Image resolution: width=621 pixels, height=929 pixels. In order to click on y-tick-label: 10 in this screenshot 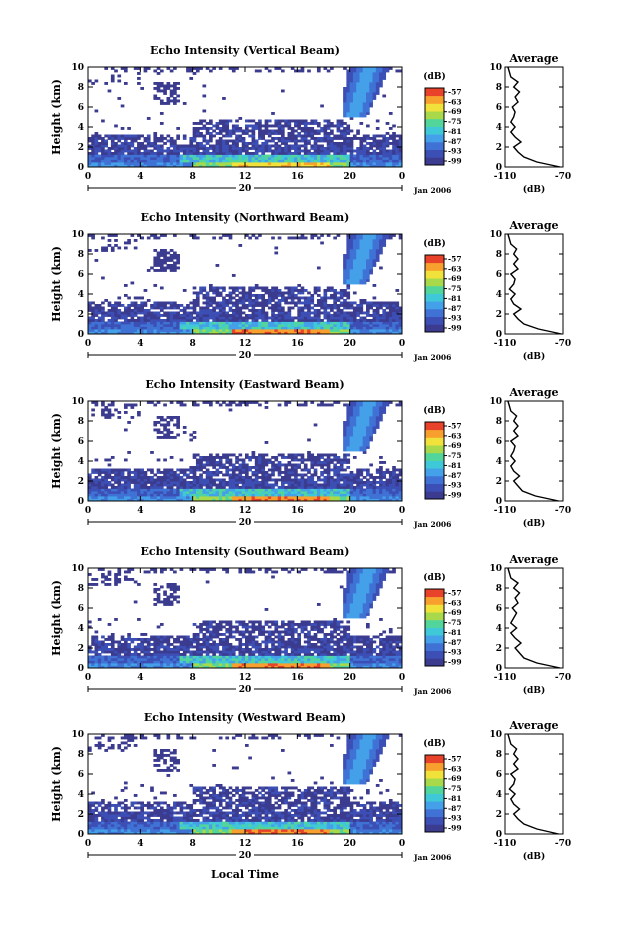, I will do `click(77, 235)`.